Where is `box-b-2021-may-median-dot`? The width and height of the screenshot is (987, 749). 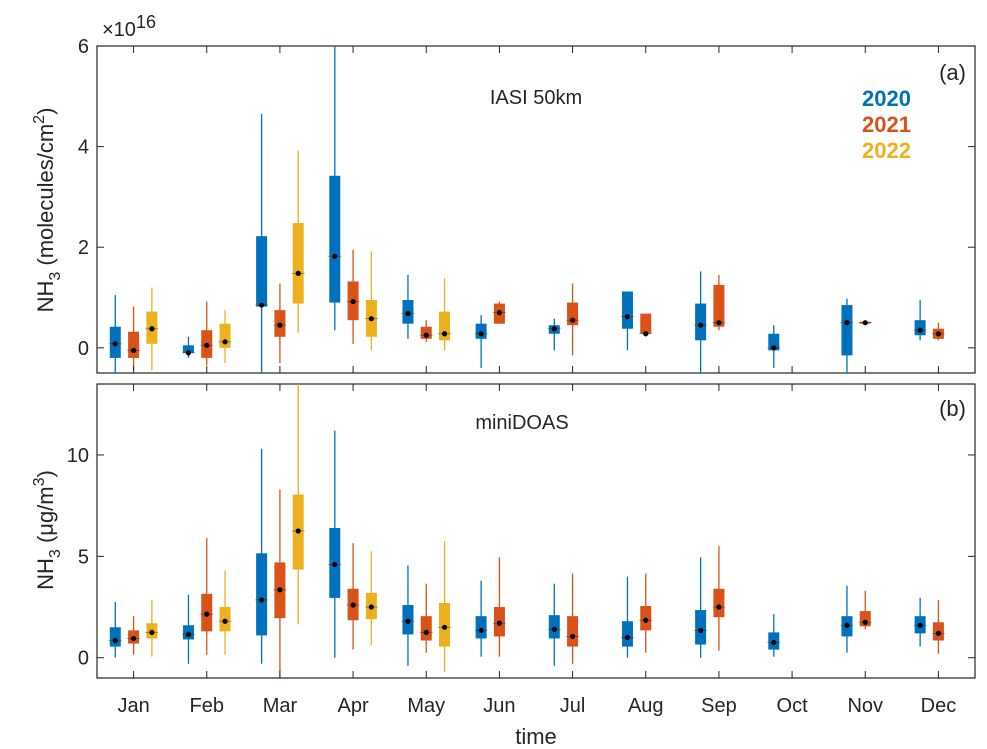 box-b-2021-may-median-dot is located at coordinates (426, 632).